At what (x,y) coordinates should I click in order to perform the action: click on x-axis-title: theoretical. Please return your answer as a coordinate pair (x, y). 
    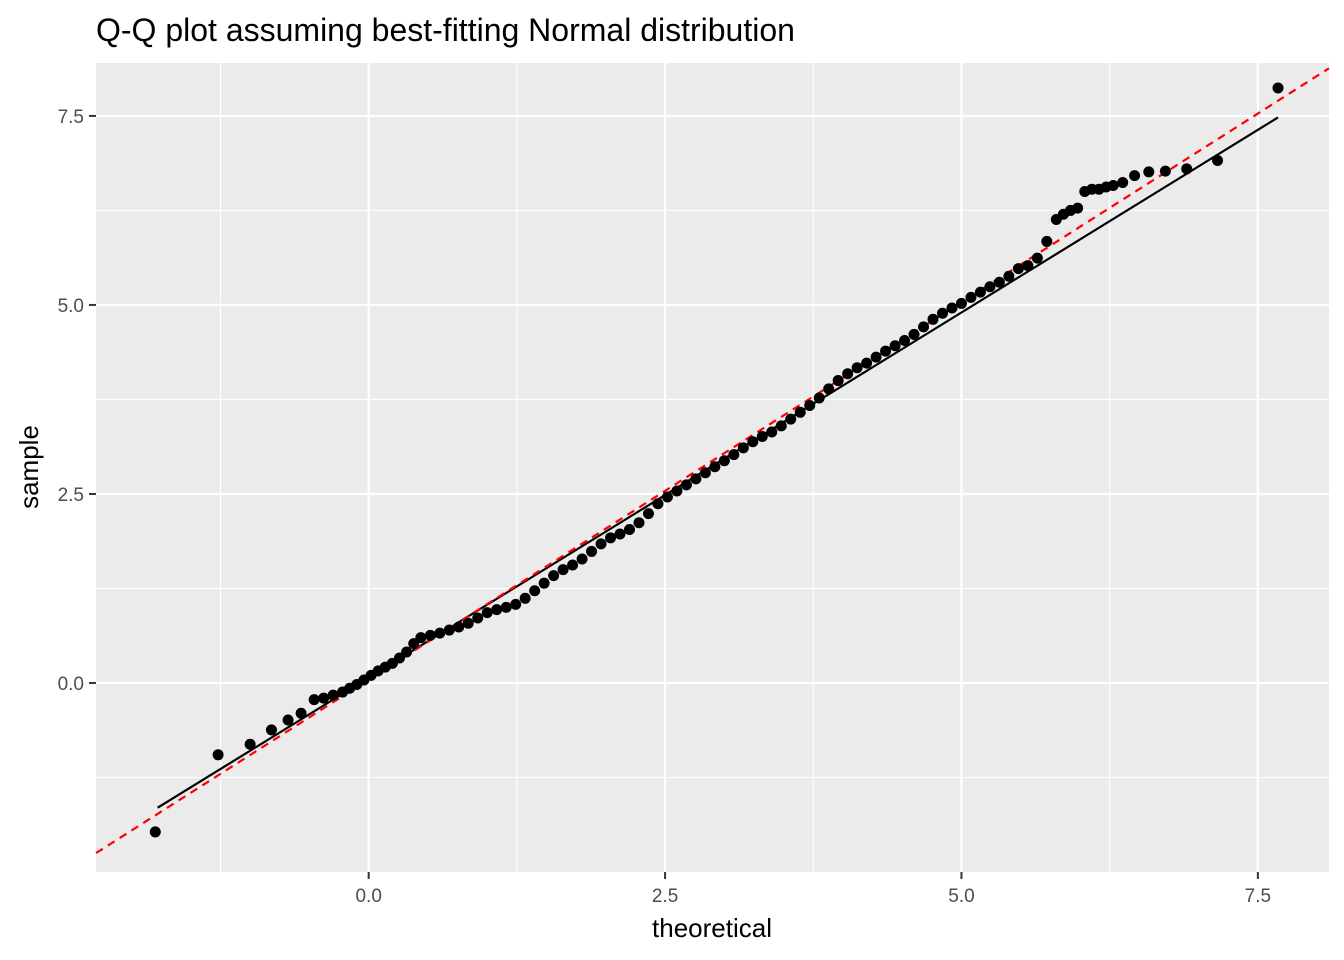
    Looking at the image, I should click on (712, 928).